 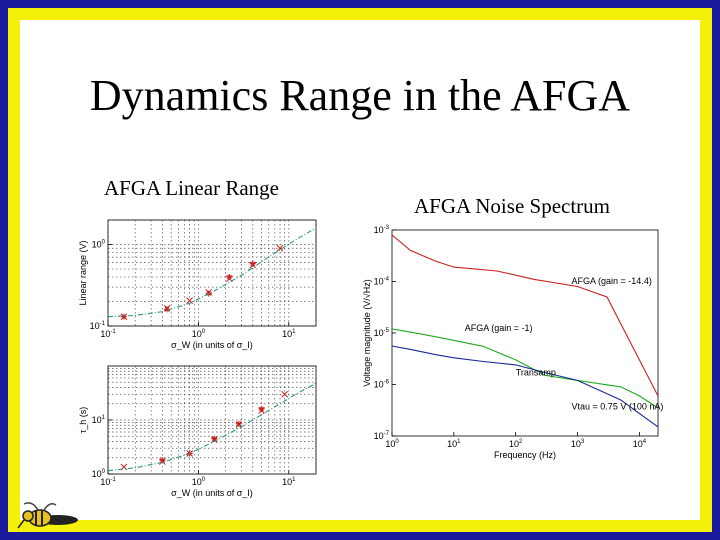 I want to click on x-tick-label: 102, so click(x=516, y=444).